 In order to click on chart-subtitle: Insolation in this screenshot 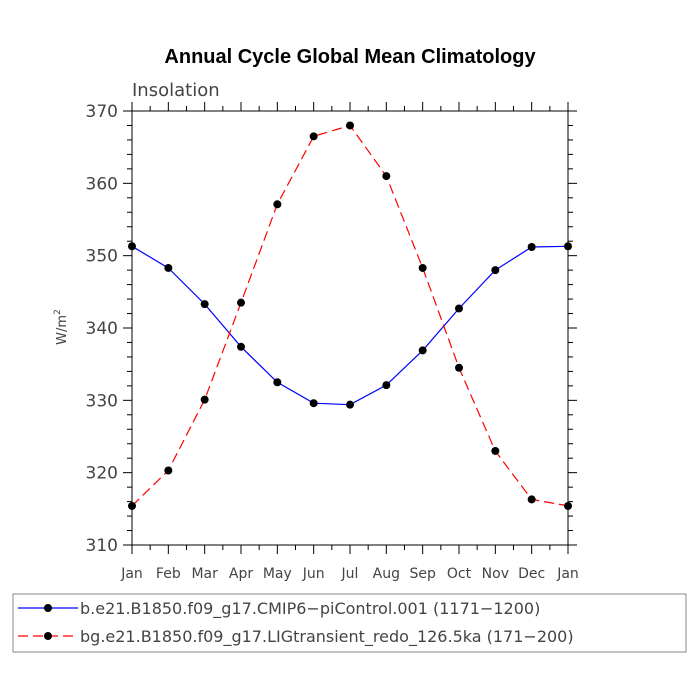, I will do `click(176, 90)`.